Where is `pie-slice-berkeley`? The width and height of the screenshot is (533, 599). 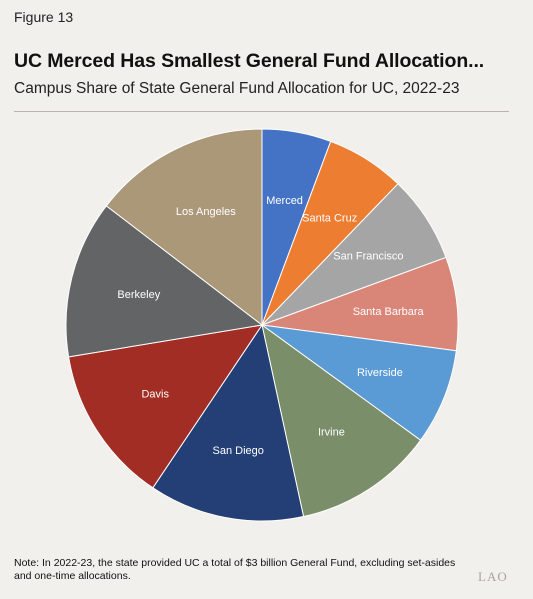 pie-slice-berkeley is located at coordinates (164, 281).